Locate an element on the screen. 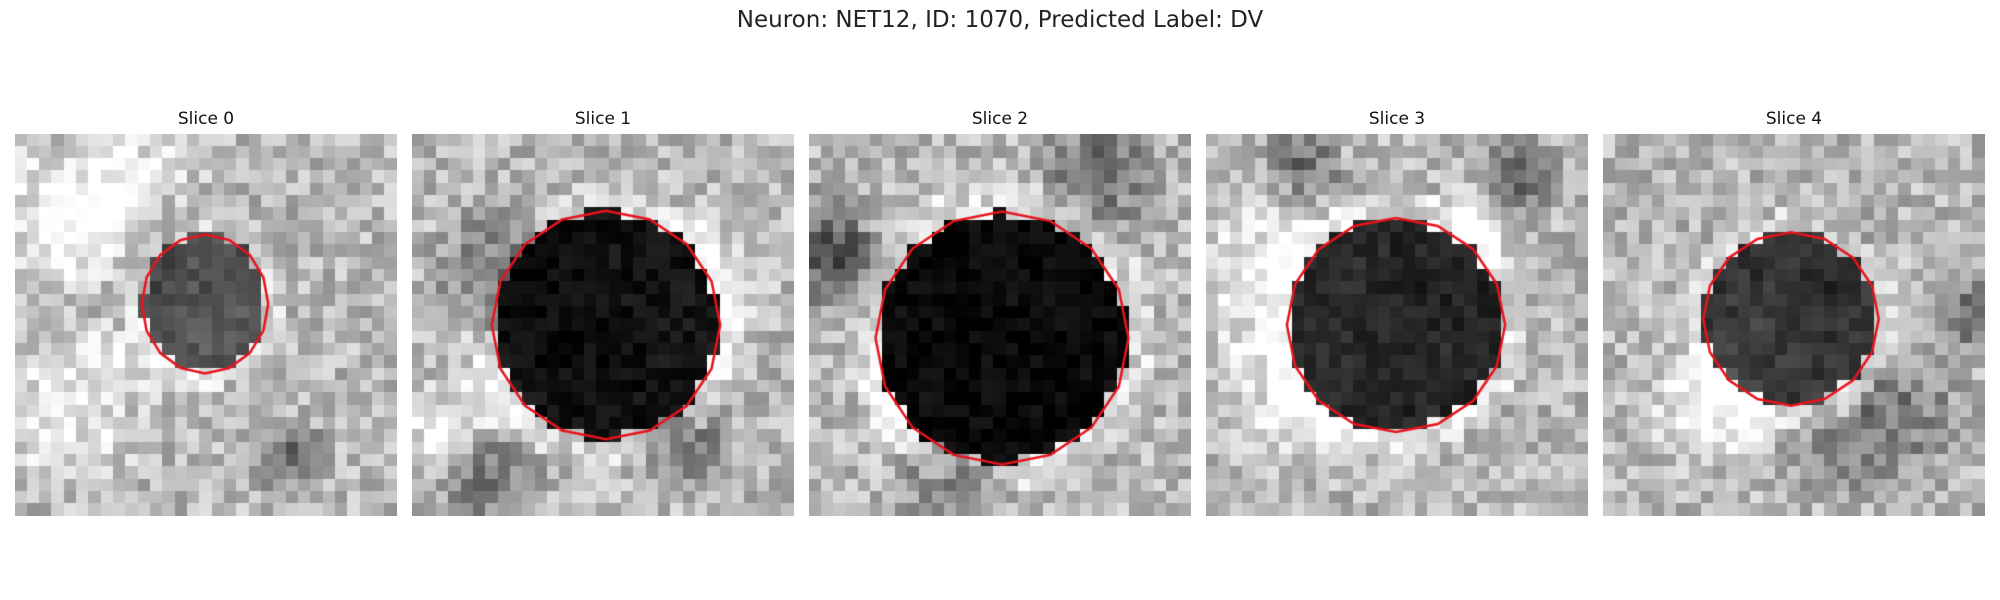 This screenshot has height=600, width=2000. slice-panel-2: Slice 2 is located at coordinates (1000, 312).